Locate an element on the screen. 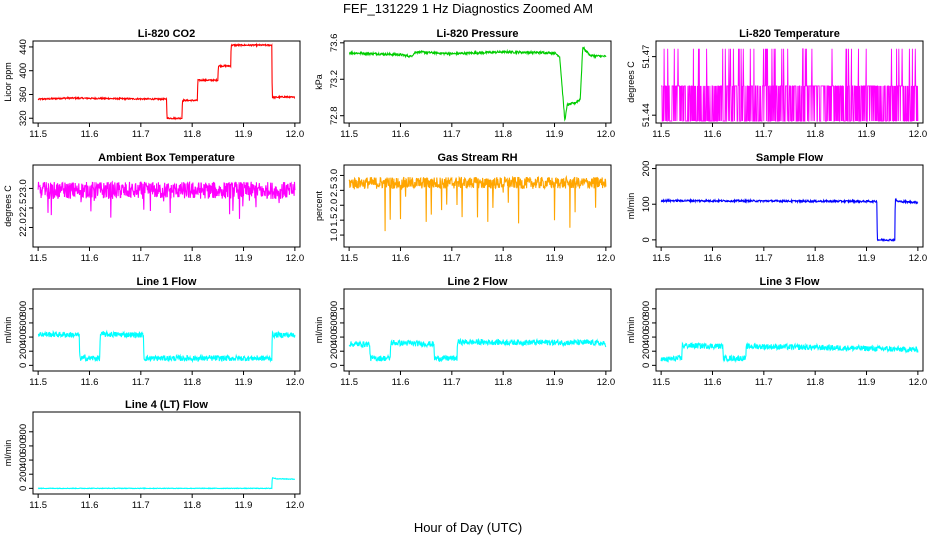  y-tick-label-rh: 2.0 is located at coordinates (334, 205).